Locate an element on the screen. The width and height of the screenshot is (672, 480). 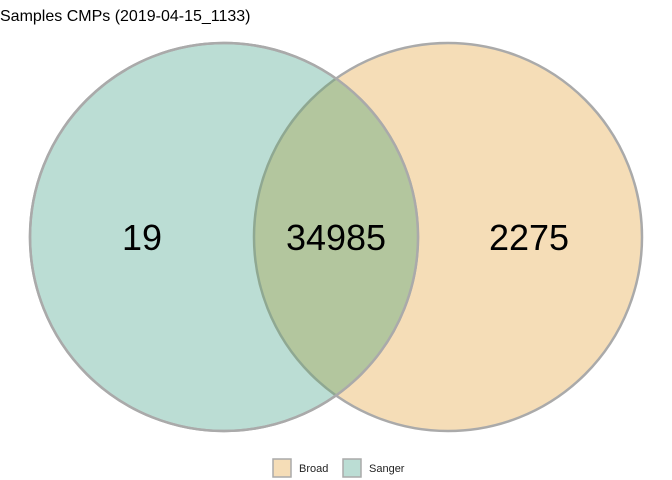
chart-title: Samples CMPs (2019-04-15_1133) is located at coordinates (125, 16).